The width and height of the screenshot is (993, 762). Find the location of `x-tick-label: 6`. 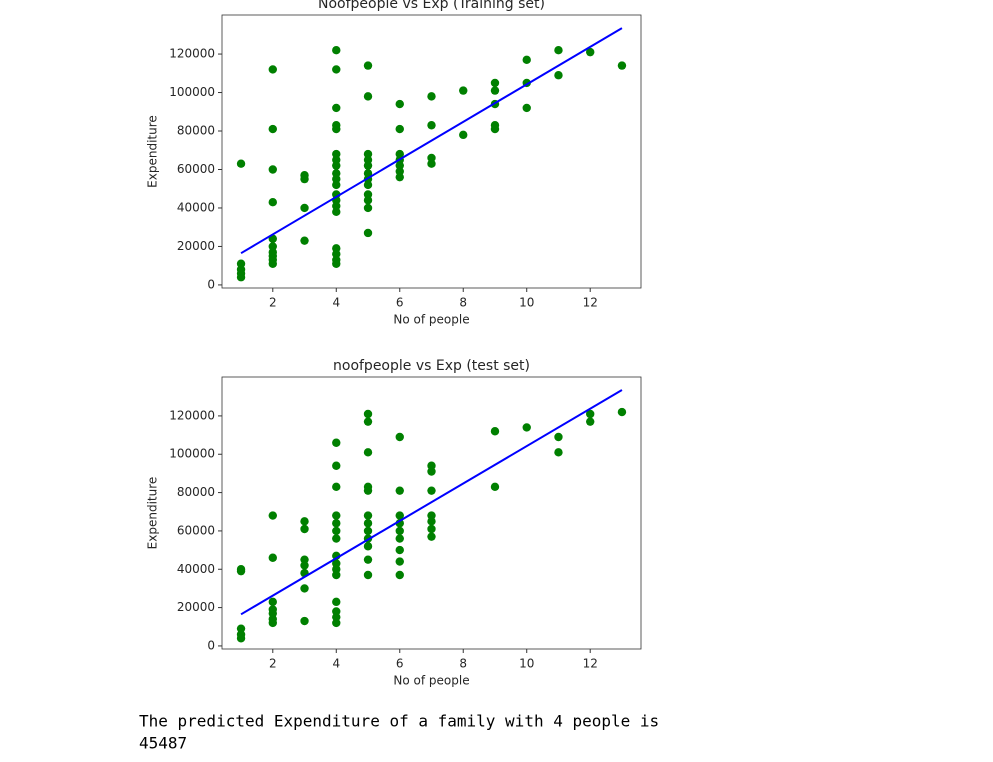

x-tick-label: 6 is located at coordinates (400, 664).